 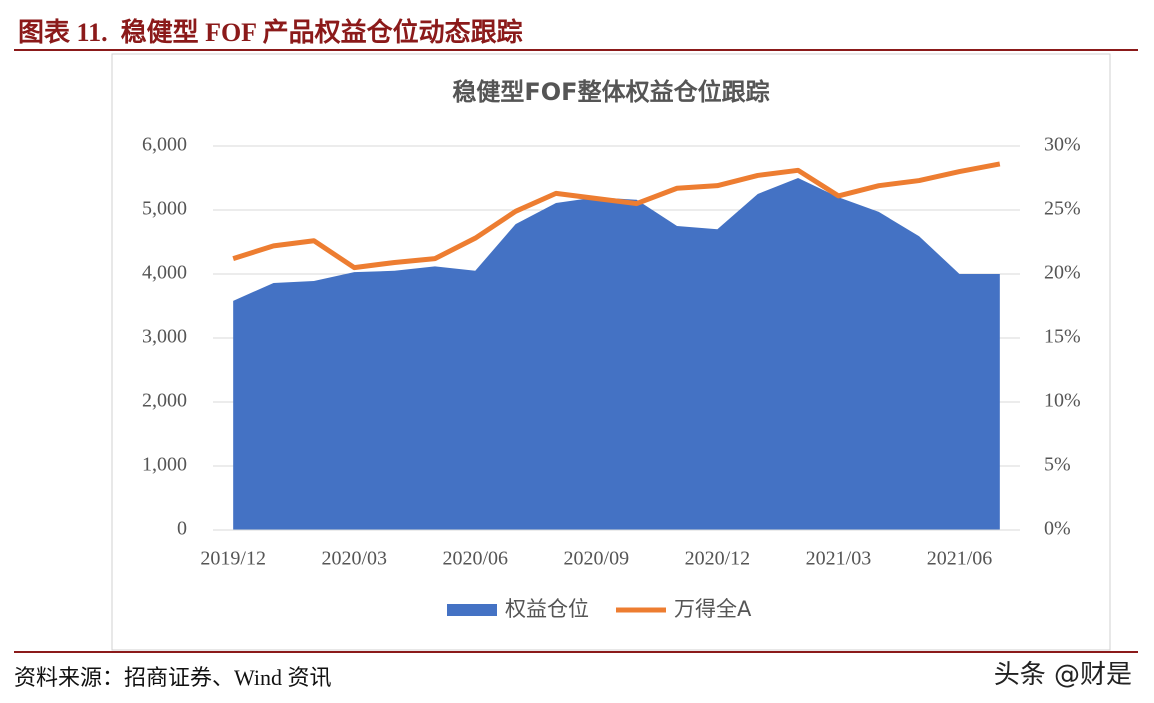 What do you see at coordinates (1062, 401) in the screenshot?
I see `y2-tick-label: 10%` at bounding box center [1062, 401].